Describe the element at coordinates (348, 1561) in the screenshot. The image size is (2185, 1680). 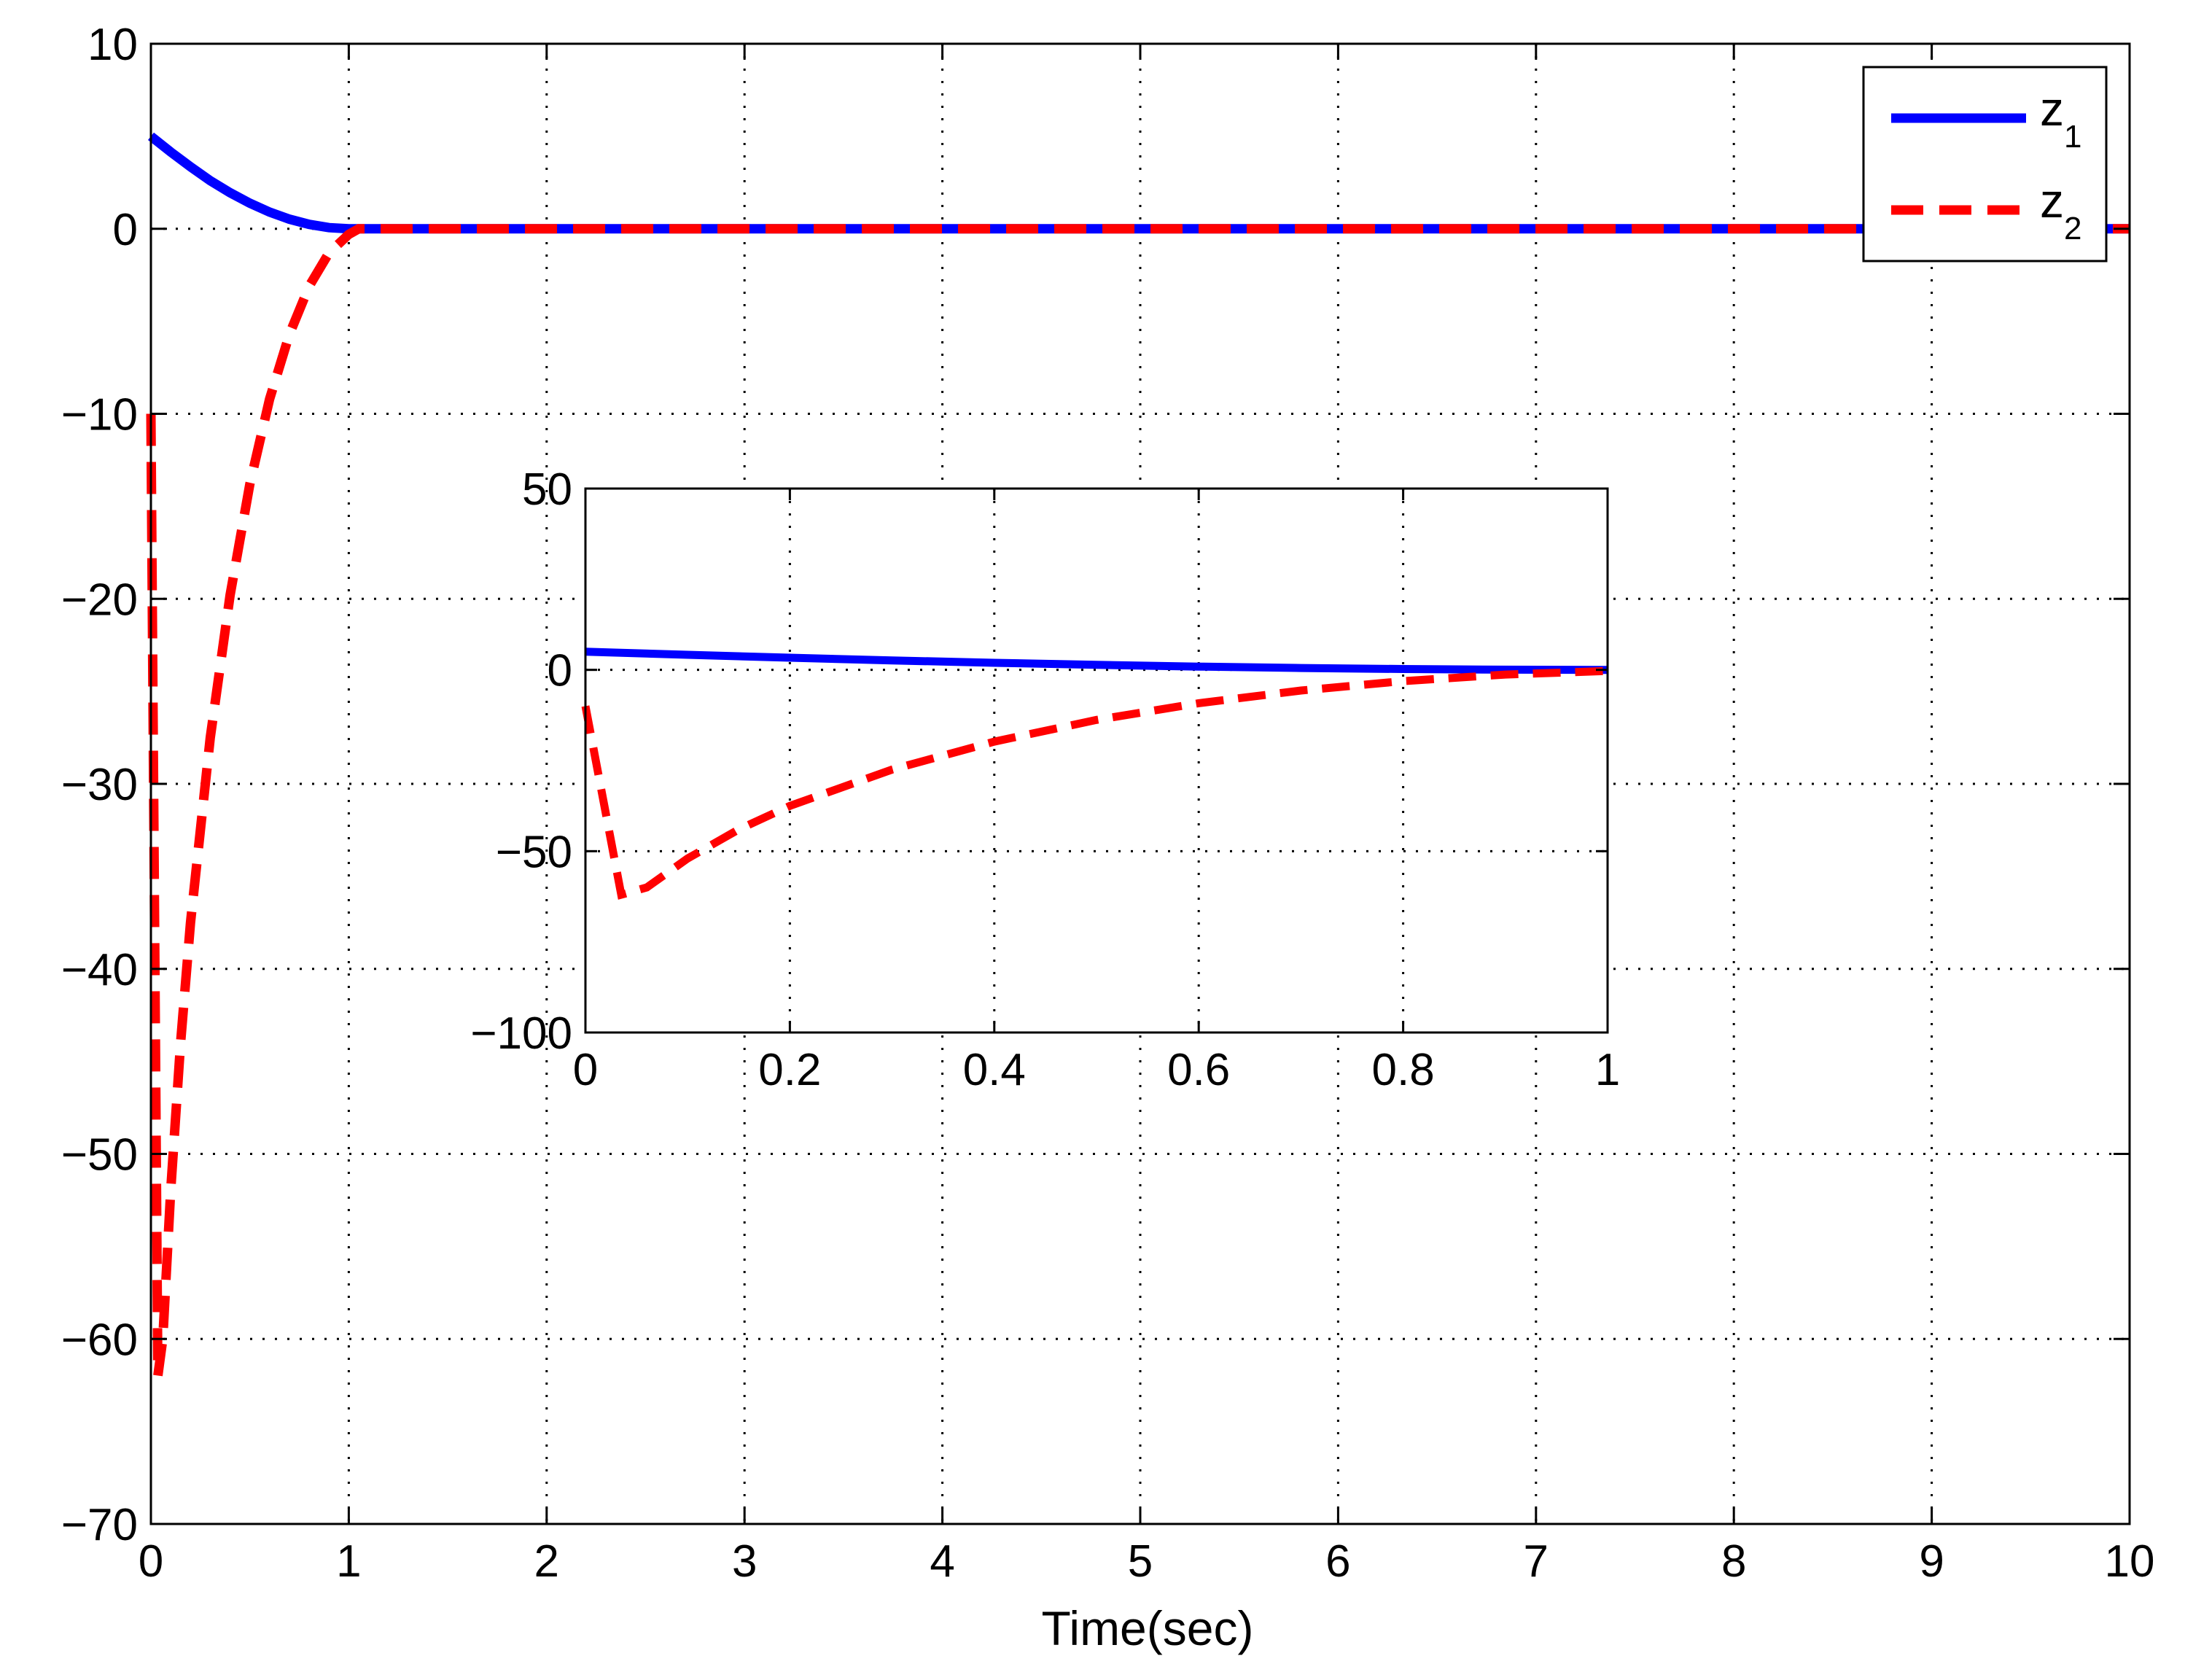
I see `main-x-tick-label: 1` at that location.